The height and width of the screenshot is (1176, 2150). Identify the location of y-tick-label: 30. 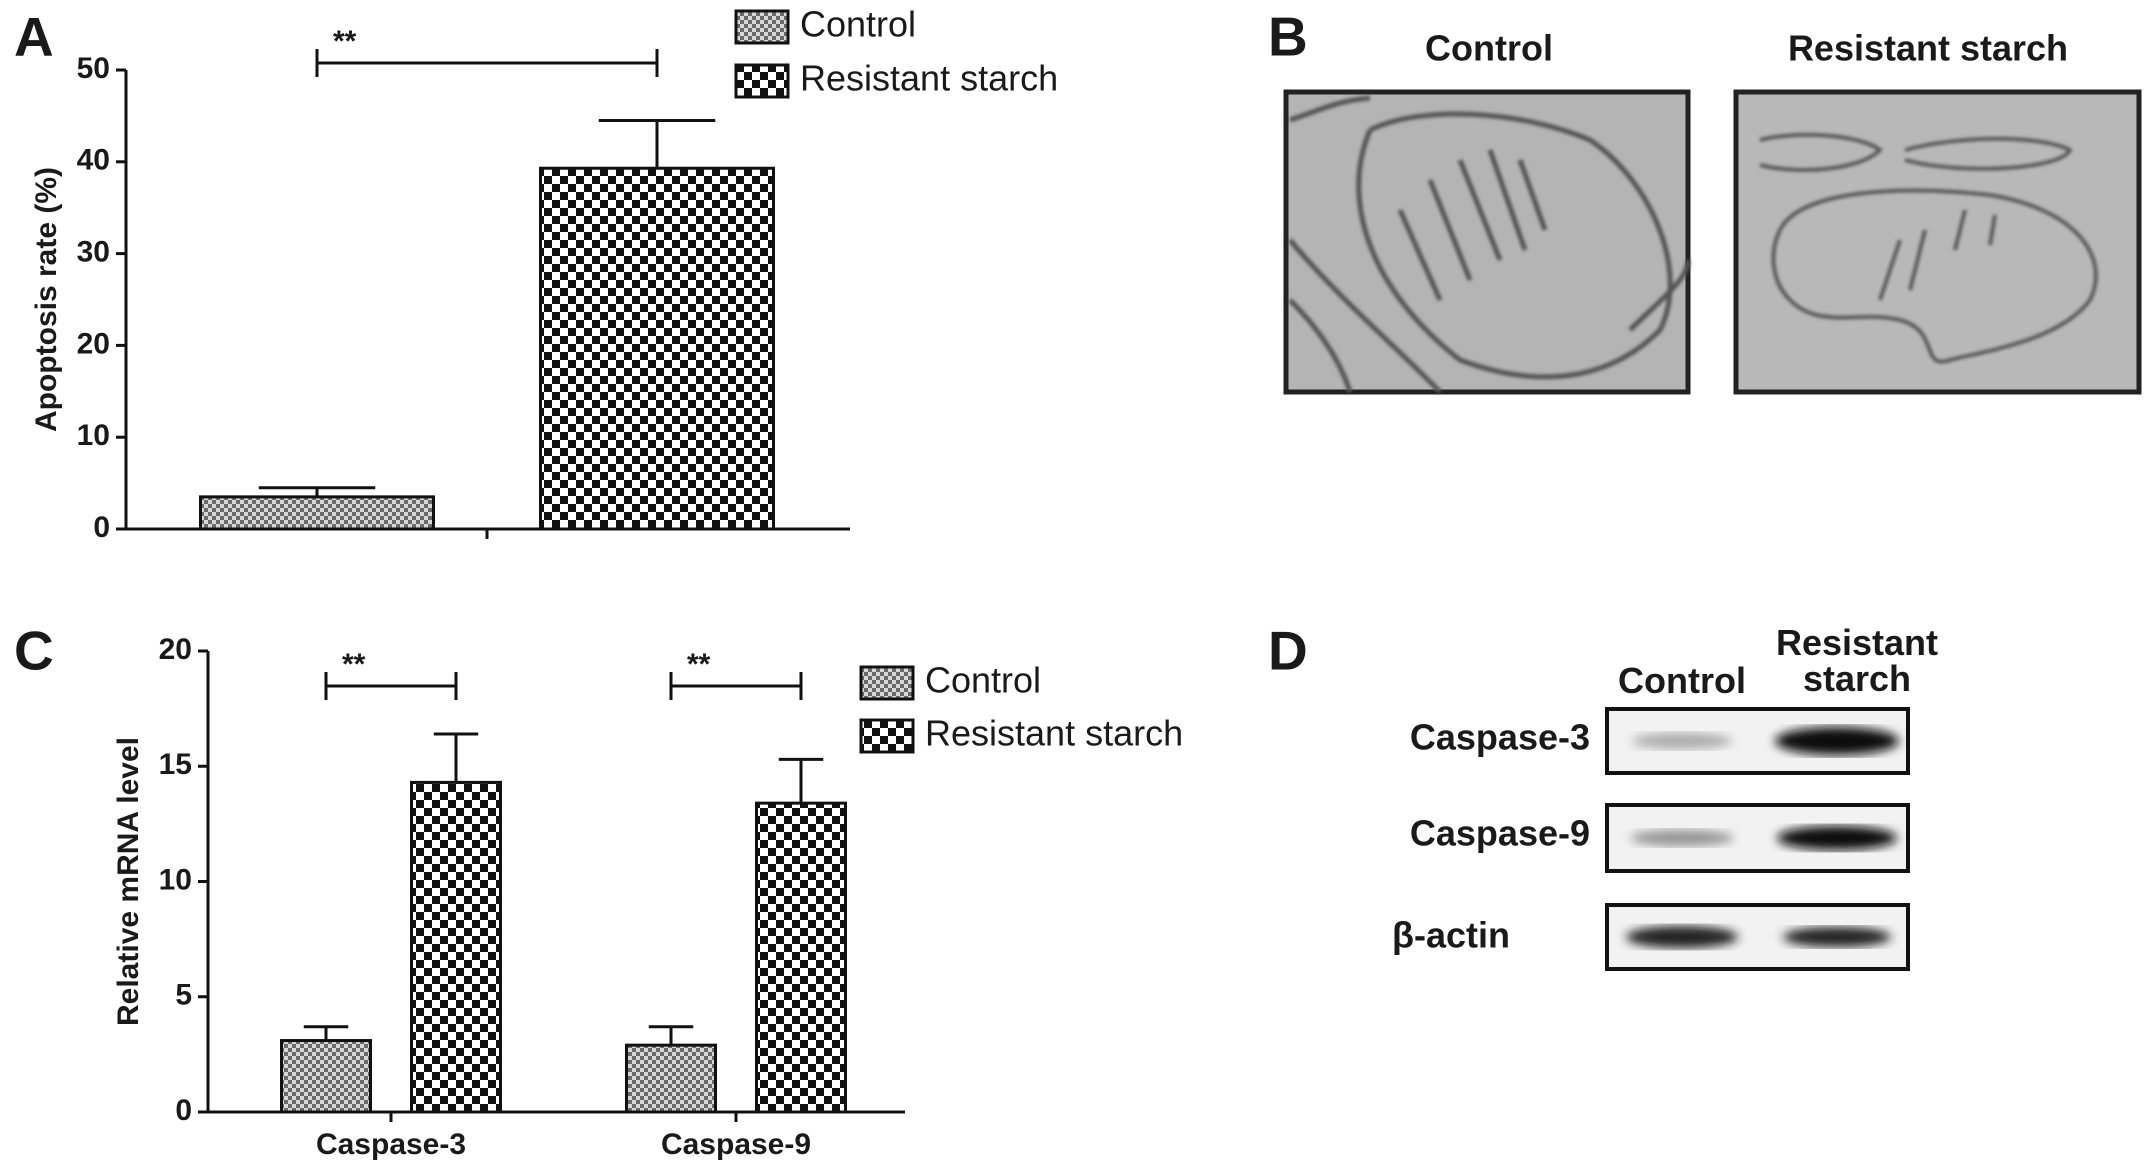
(93, 252).